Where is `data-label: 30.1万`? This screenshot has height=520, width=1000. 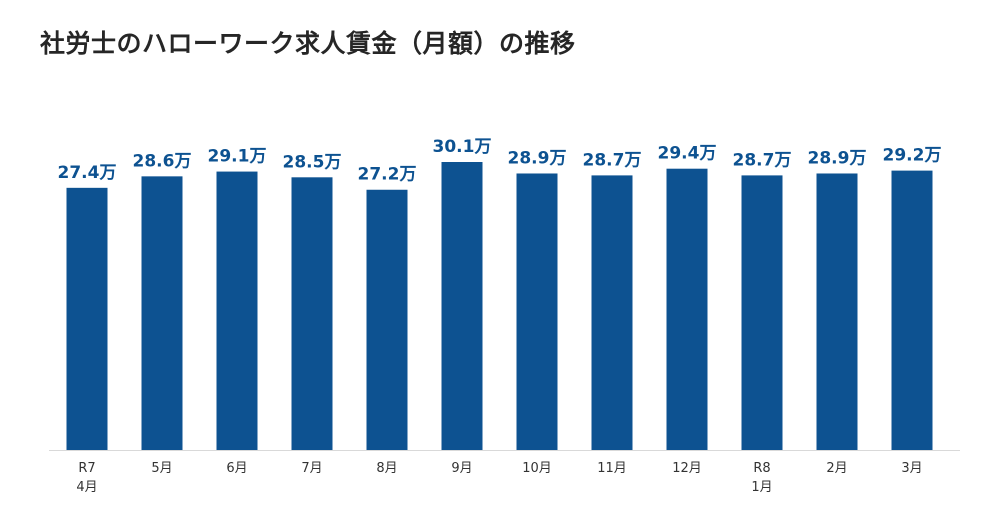 data-label: 30.1万 is located at coordinates (462, 147).